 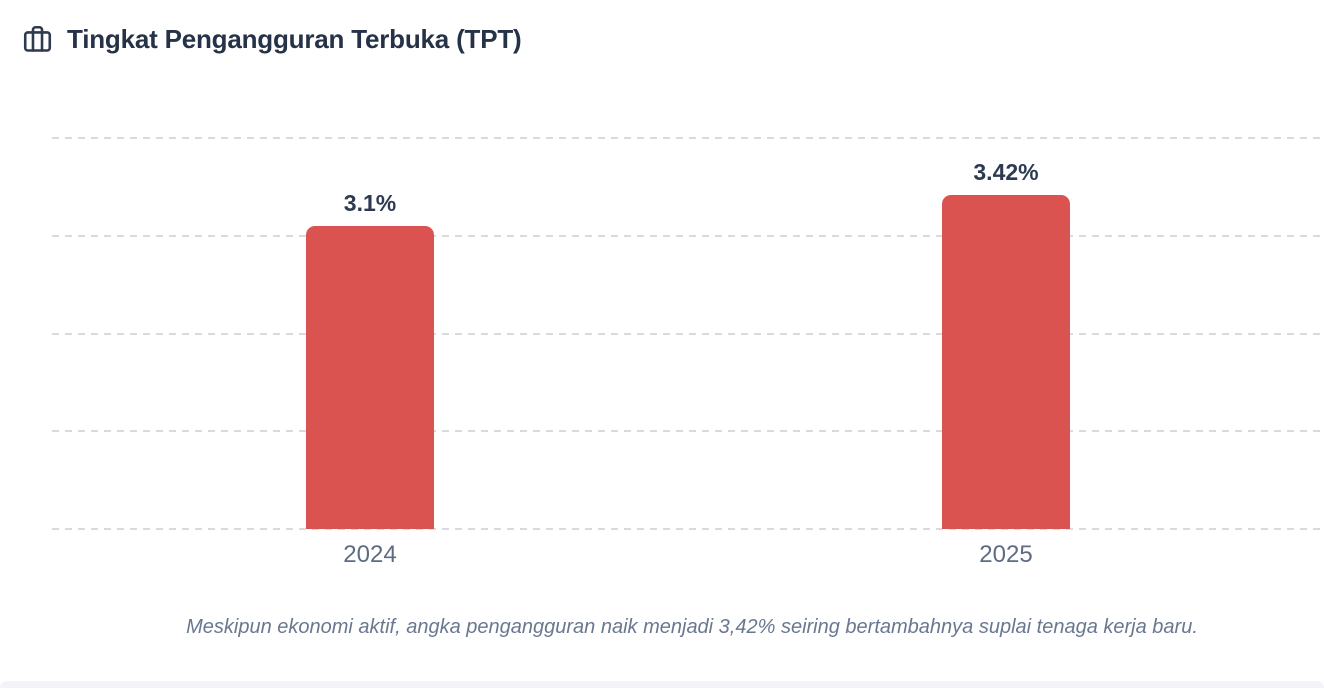 I want to click on briefcase-icon, so click(x=37, y=39).